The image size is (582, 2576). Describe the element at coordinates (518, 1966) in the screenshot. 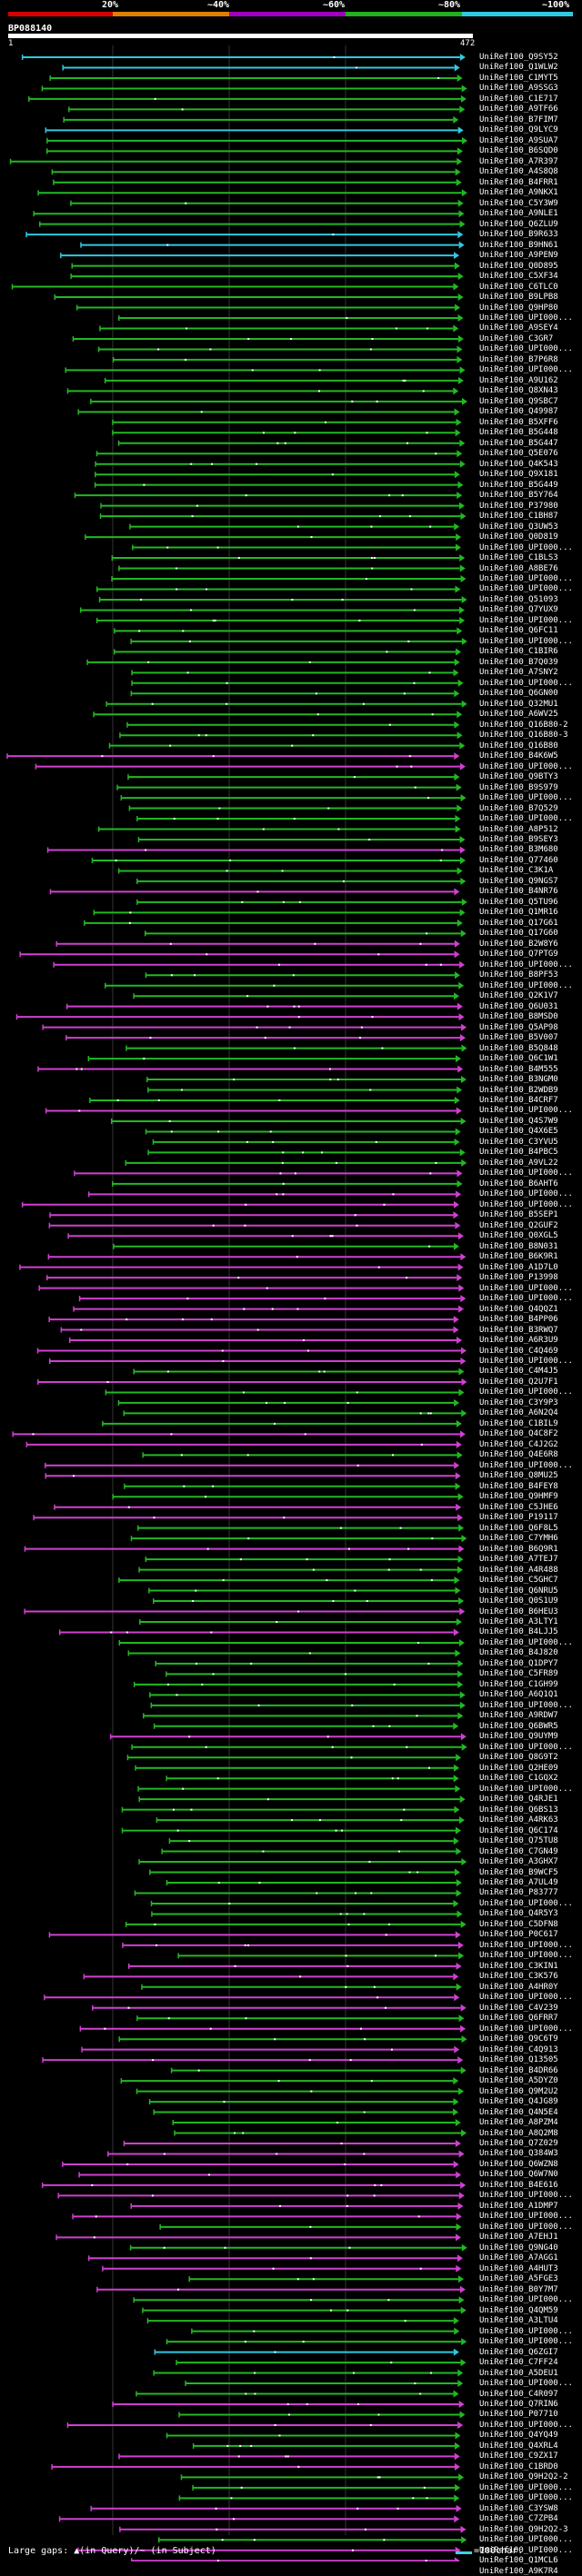

I see `hit-label: UniRef100_C3KIN1` at that location.